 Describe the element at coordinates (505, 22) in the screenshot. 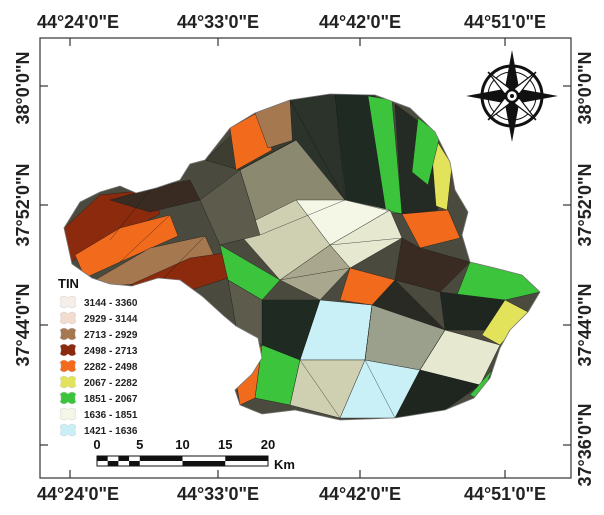

I see `top-longitude-label: 44°51'0"E` at that location.